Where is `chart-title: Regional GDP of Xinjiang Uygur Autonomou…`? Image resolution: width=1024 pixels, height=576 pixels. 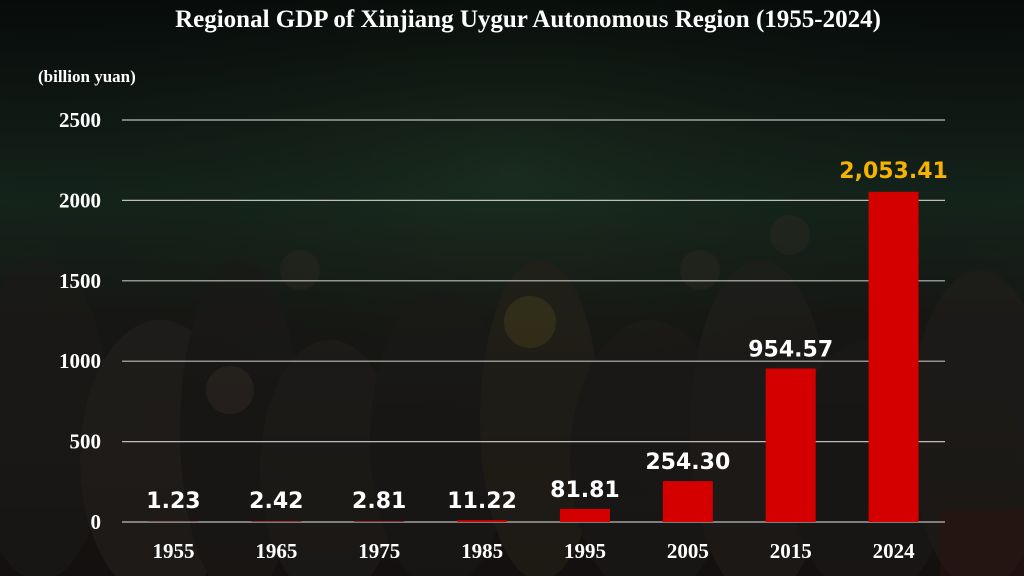
chart-title: Regional GDP of Xinjiang Uygur Autonomou… is located at coordinates (528, 19).